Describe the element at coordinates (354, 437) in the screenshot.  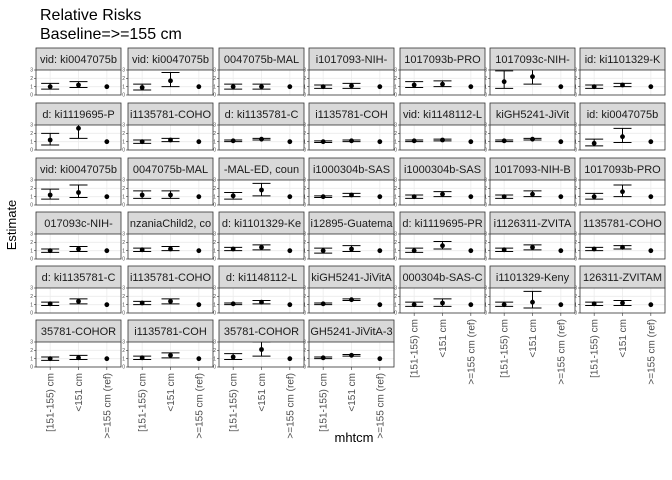
I see `x-axis-title: mhtcm` at that location.